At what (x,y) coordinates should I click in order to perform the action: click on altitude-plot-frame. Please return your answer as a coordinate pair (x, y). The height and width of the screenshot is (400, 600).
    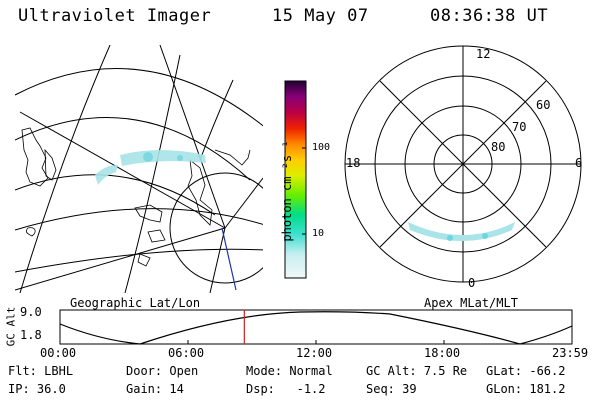
    Looking at the image, I should click on (316, 327).